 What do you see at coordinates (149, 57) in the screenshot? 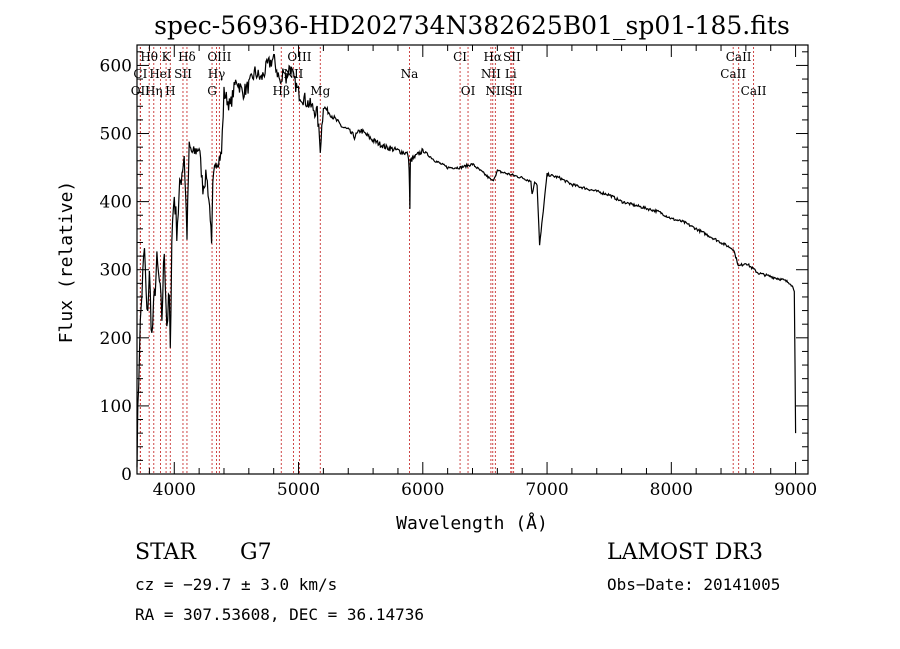
I see `line-marker-label: Hθ` at bounding box center [149, 57].